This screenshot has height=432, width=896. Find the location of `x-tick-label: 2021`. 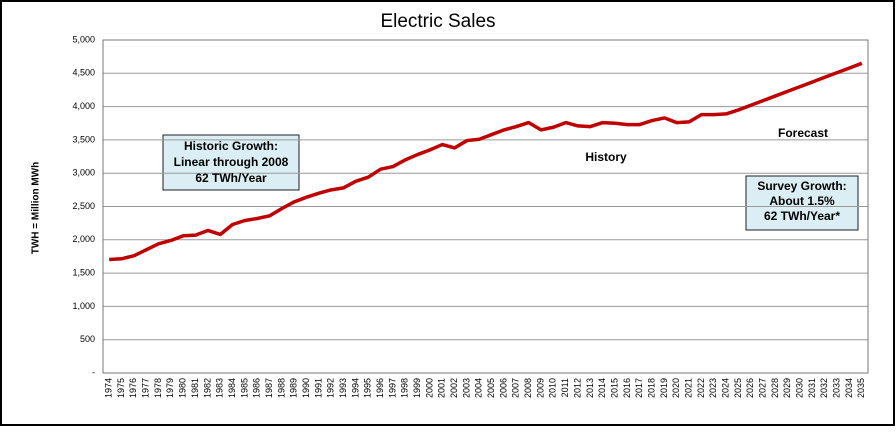

x-tick-label: 2021 is located at coordinates (688, 388).